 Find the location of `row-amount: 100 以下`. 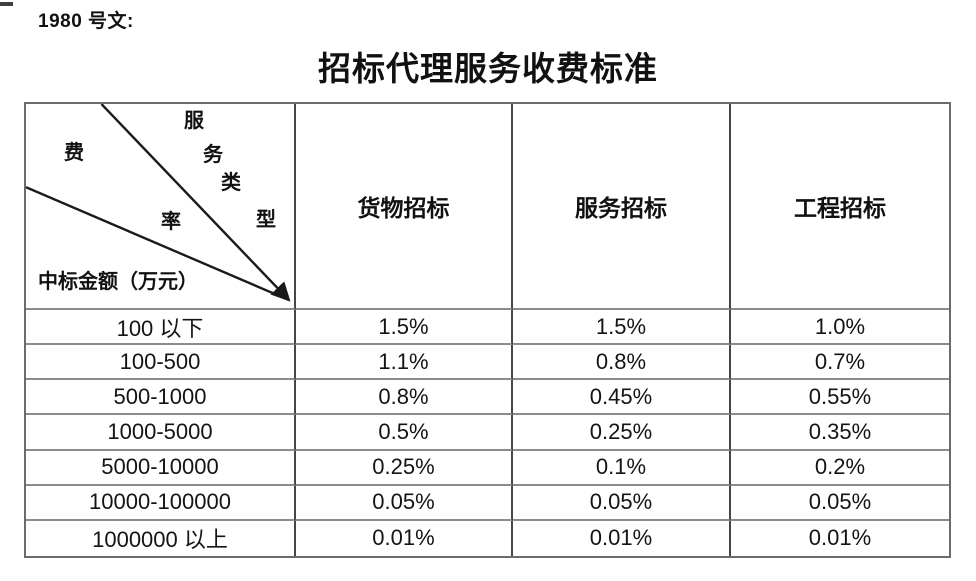

row-amount: 100 以下 is located at coordinates (161, 328).